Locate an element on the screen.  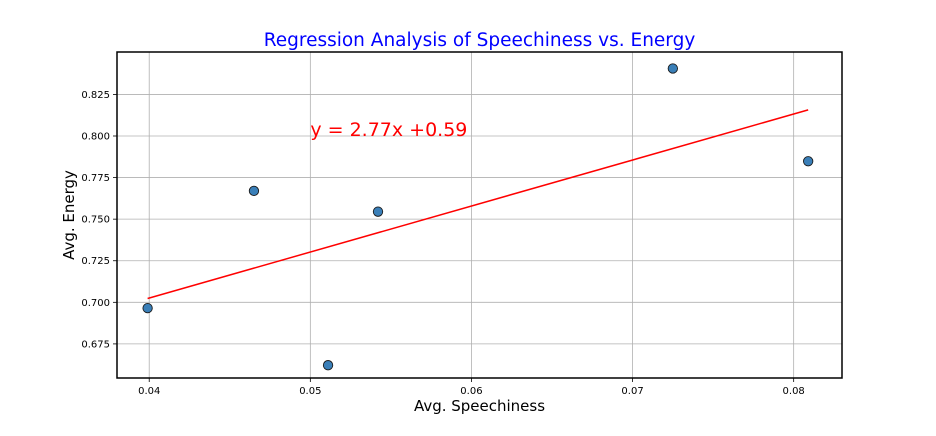
y-tick-label: 0.800 is located at coordinates (95, 136).